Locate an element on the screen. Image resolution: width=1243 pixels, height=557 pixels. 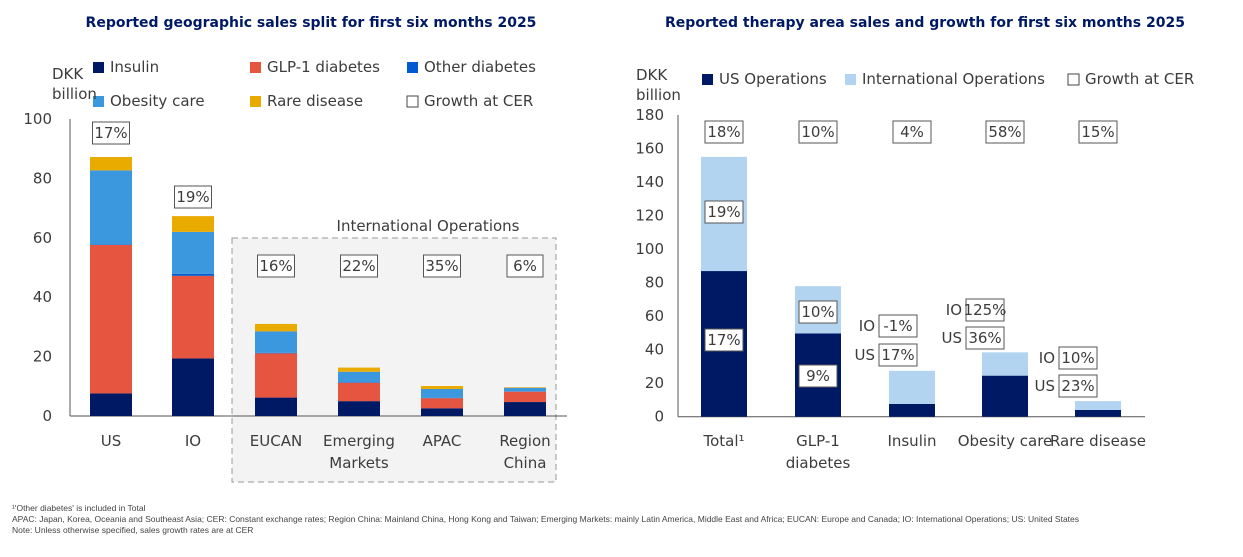
bar-us-obesity-care is located at coordinates (111, 207).